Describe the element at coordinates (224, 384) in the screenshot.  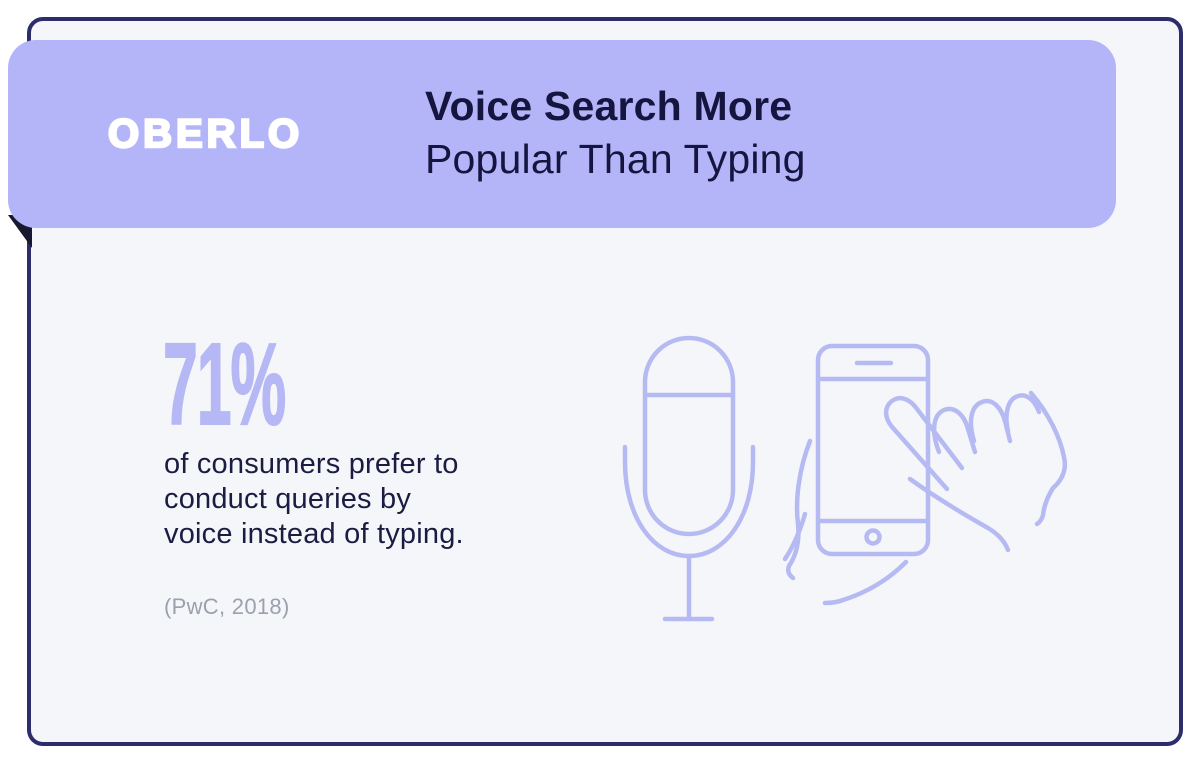
I see `stat-value: 71%` at that location.